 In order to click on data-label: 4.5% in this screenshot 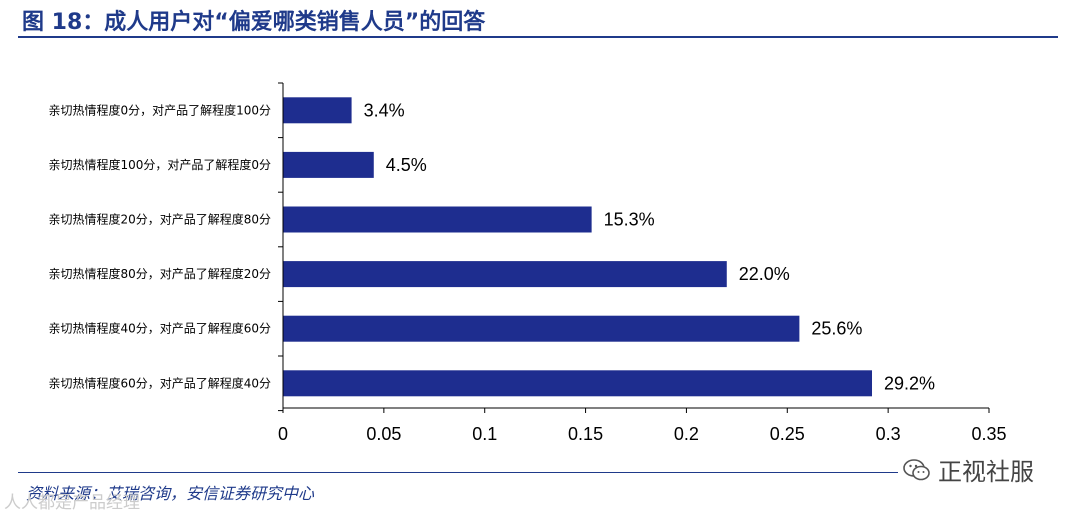, I will do `click(406, 165)`.